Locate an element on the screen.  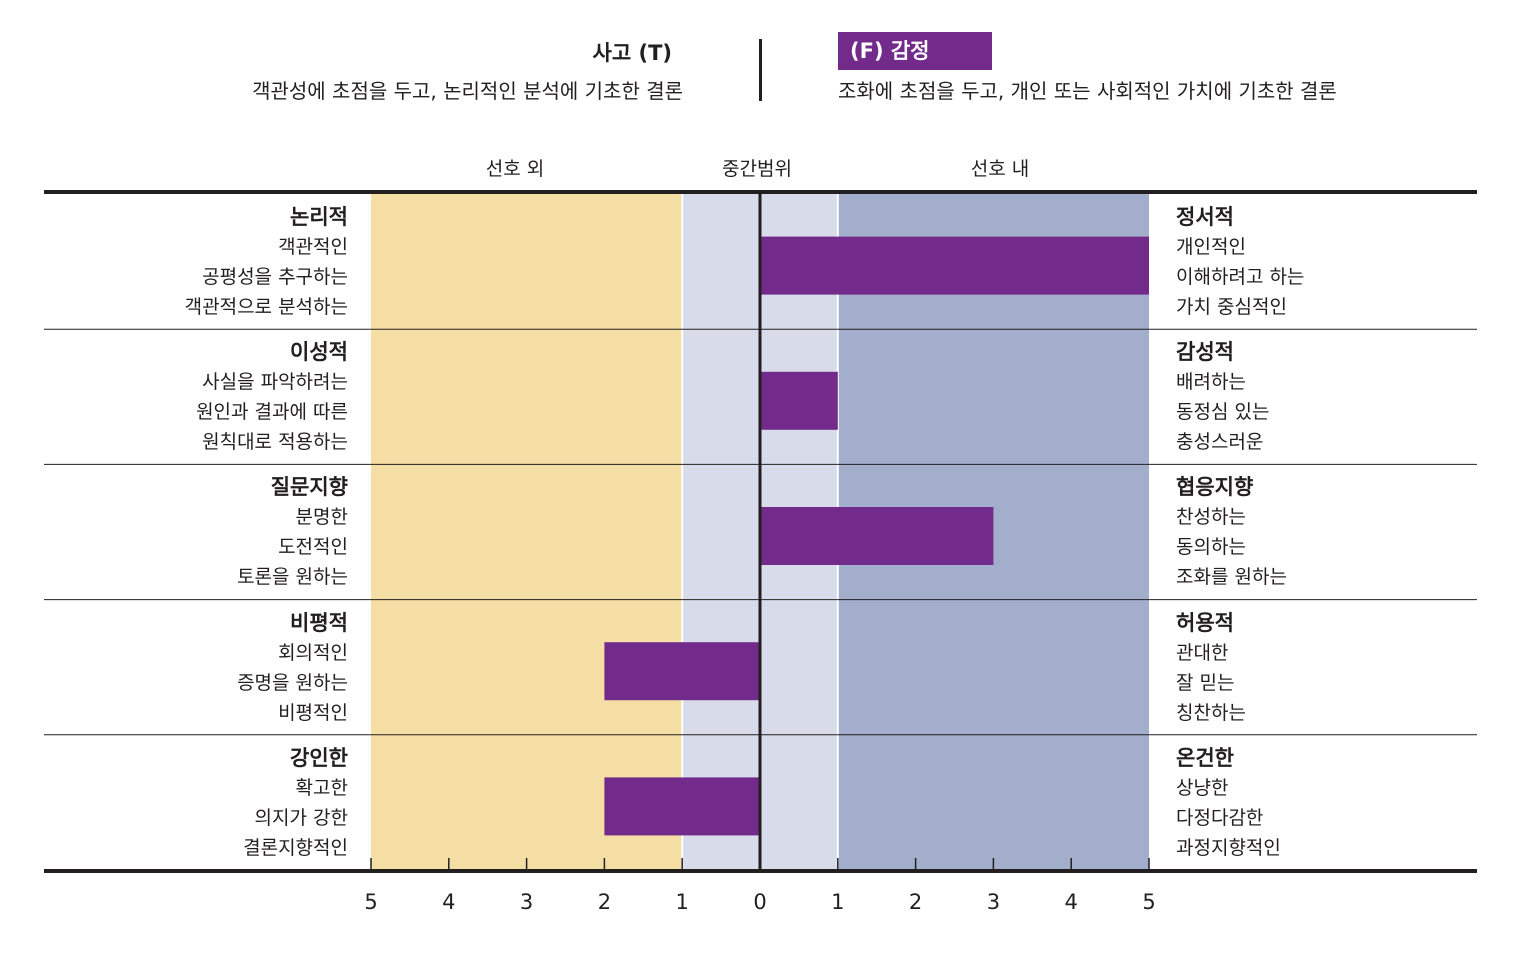
row-5-left-title: 강인한 is located at coordinates (319, 757).